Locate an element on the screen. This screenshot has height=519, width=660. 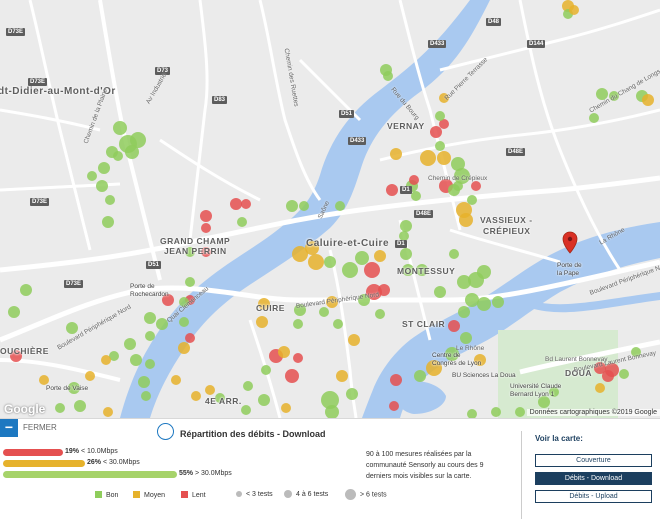
close-button: − is located at coordinates (9, 428).